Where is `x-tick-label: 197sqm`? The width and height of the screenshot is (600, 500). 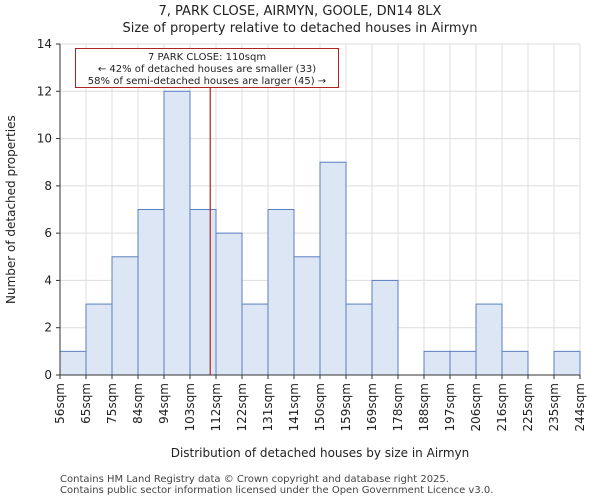 x-tick-label: 197sqm is located at coordinates (450, 407).